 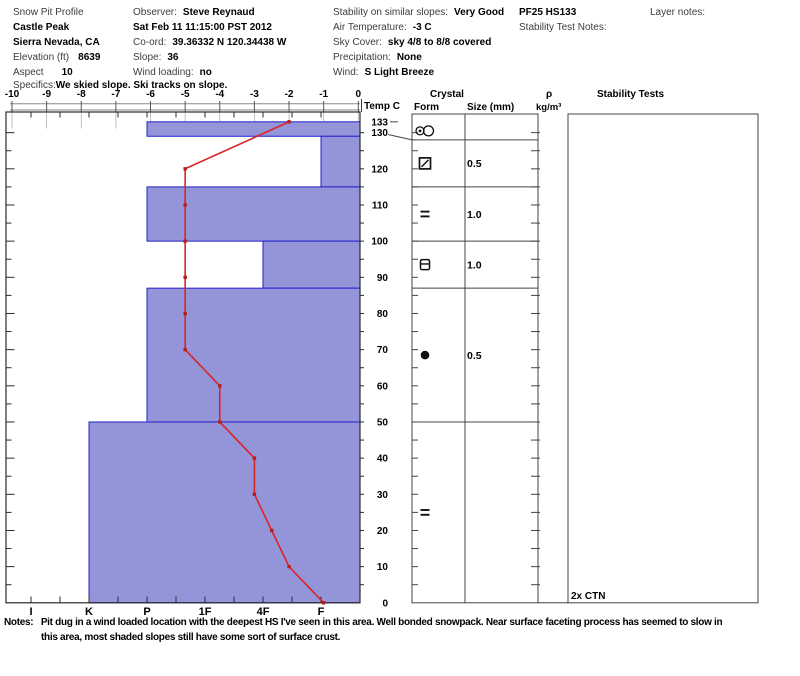 I want to click on grain-symbol-square-slash, so click(x=425, y=163).